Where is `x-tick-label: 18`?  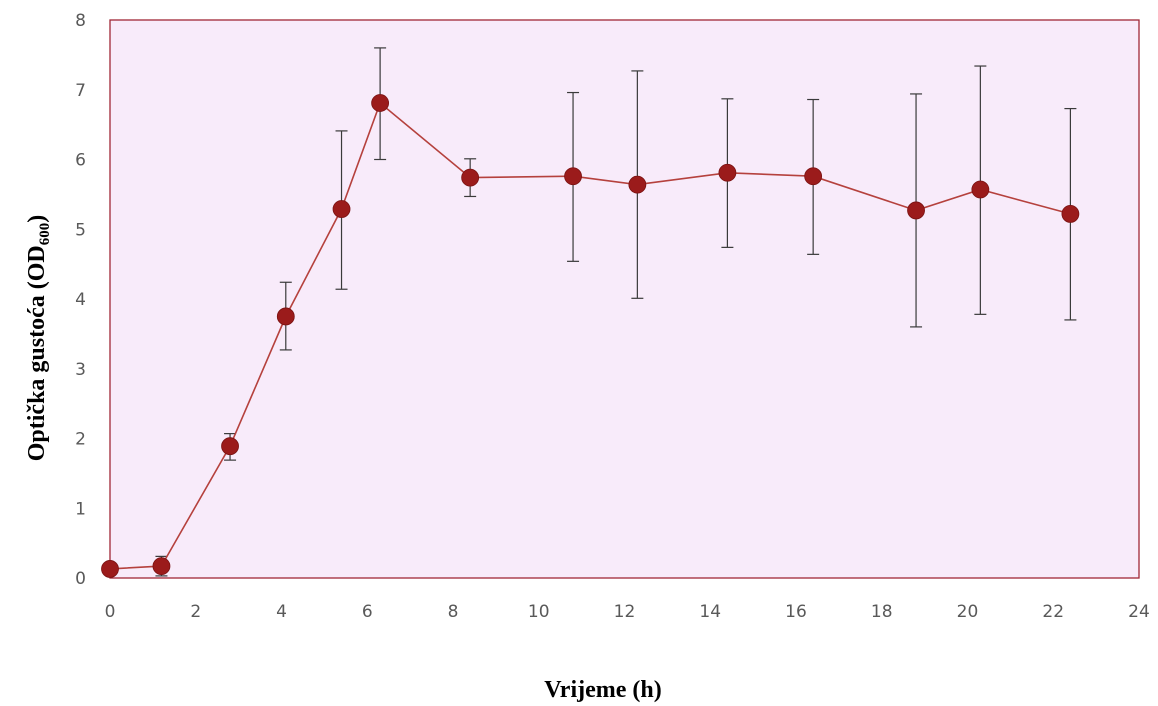
x-tick-label: 18 is located at coordinates (882, 612).